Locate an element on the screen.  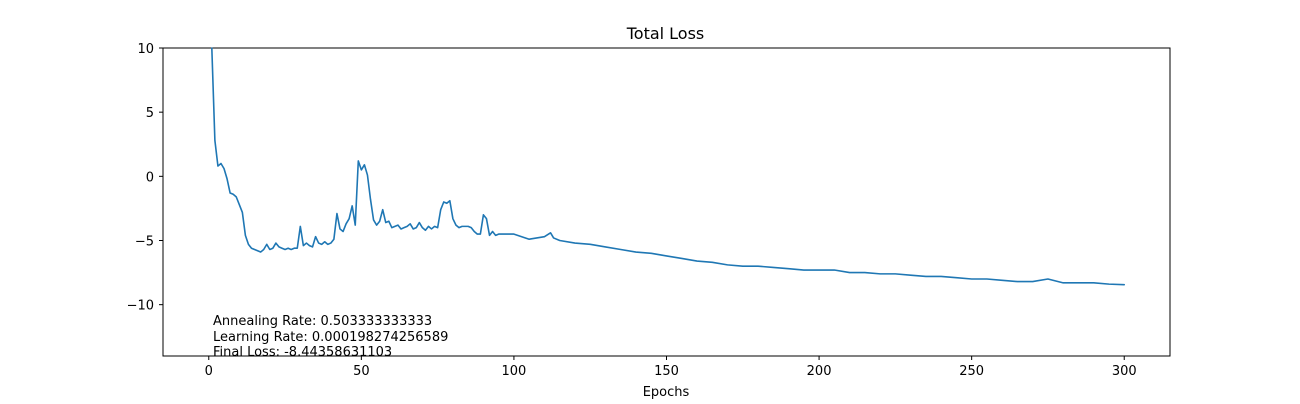
x-axis: 0 50 100 150 200 250 300 is located at coordinates (671, 367).